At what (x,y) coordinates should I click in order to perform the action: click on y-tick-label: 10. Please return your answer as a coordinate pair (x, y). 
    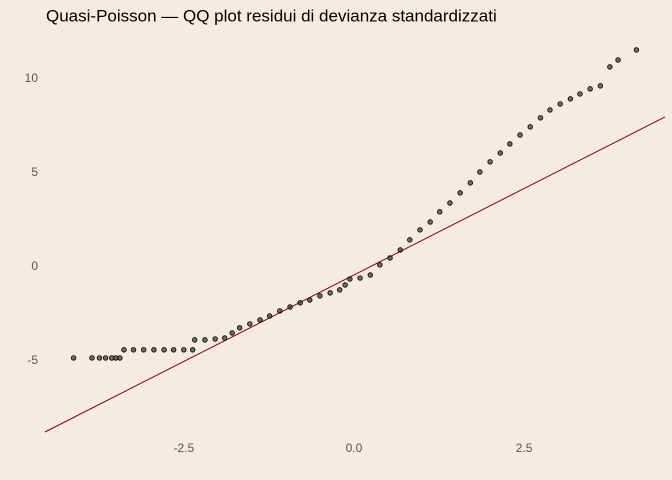
    Looking at the image, I should click on (32, 78).